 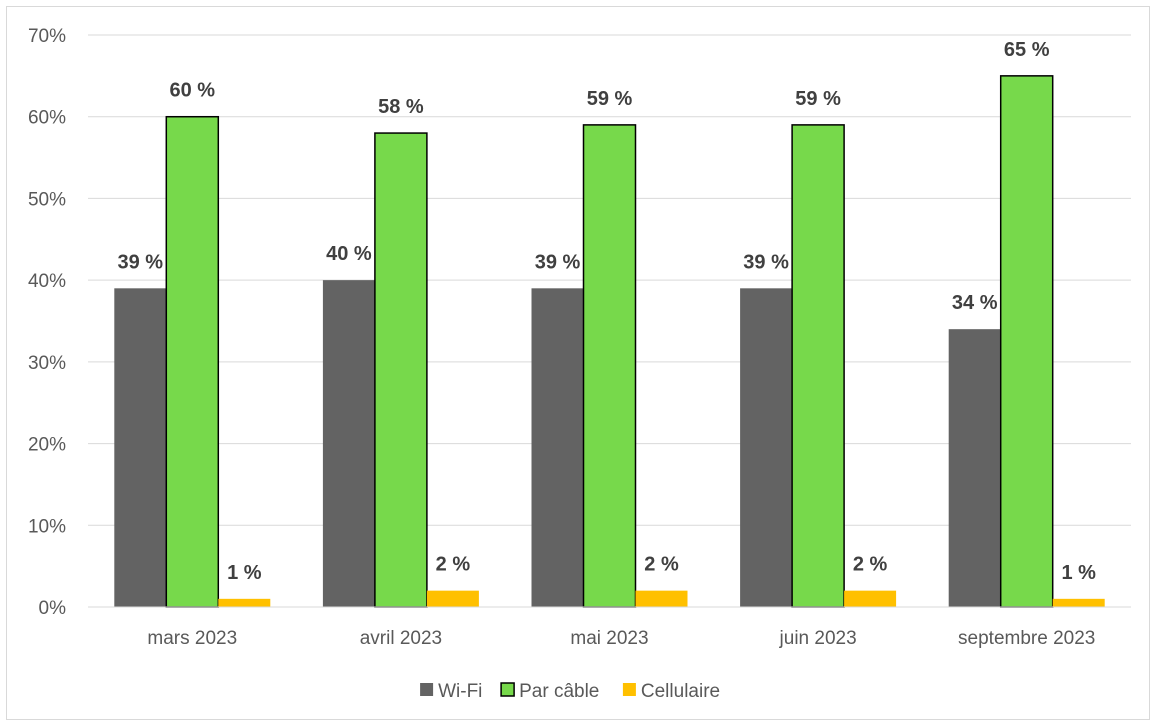 What do you see at coordinates (47, 445) in the screenshot?
I see `y-tick-label: 20%` at bounding box center [47, 445].